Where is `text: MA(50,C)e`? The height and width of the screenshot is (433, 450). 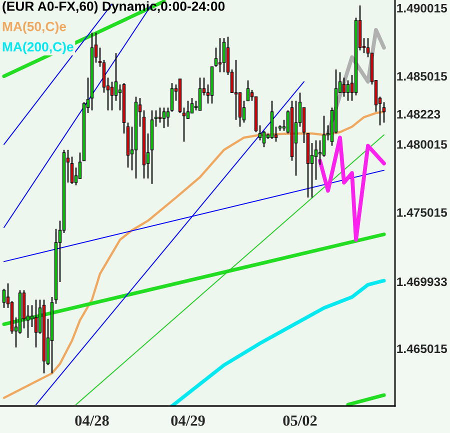
text: MA(50,C)e is located at coordinates (34, 28).